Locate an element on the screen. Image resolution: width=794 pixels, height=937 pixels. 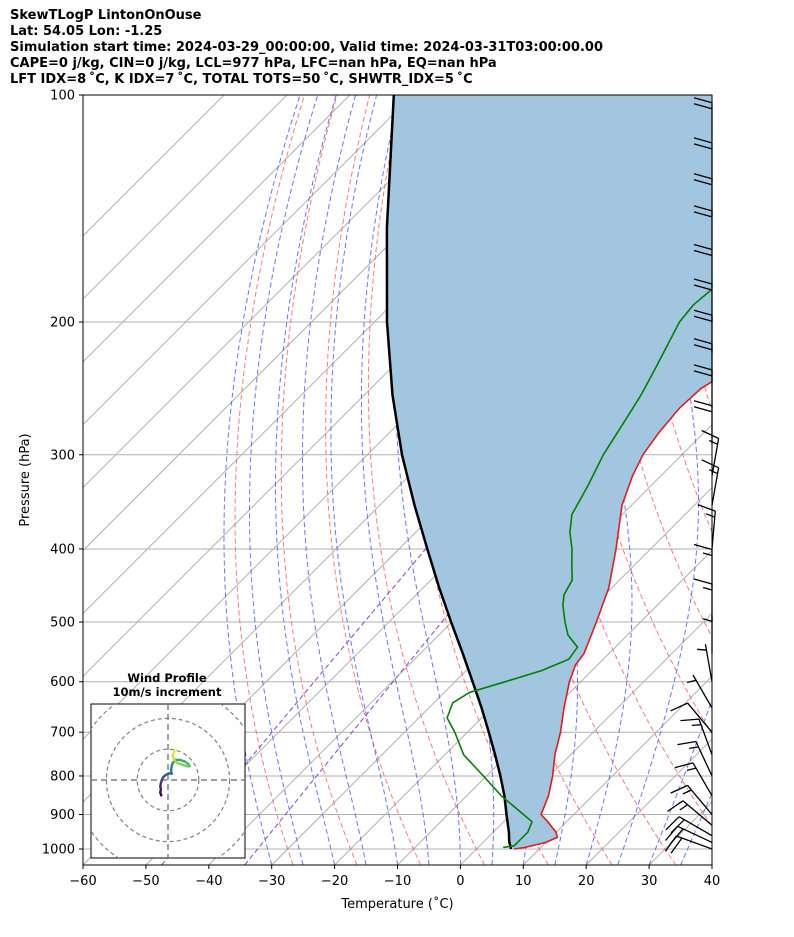
x-tick-label: −30 is located at coordinates (271, 881).